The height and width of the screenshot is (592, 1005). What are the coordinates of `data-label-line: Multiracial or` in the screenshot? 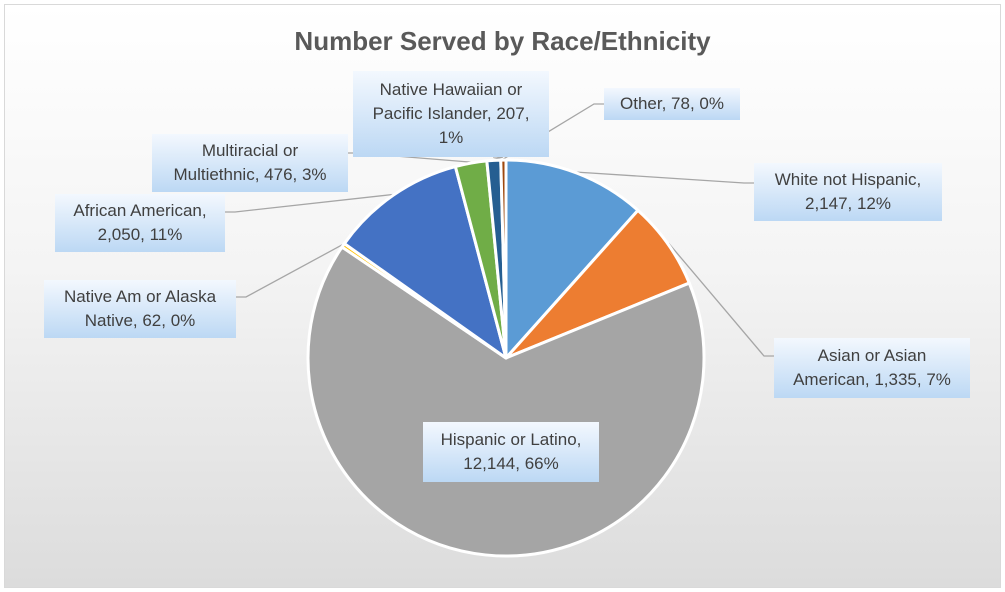 It's located at (250, 150).